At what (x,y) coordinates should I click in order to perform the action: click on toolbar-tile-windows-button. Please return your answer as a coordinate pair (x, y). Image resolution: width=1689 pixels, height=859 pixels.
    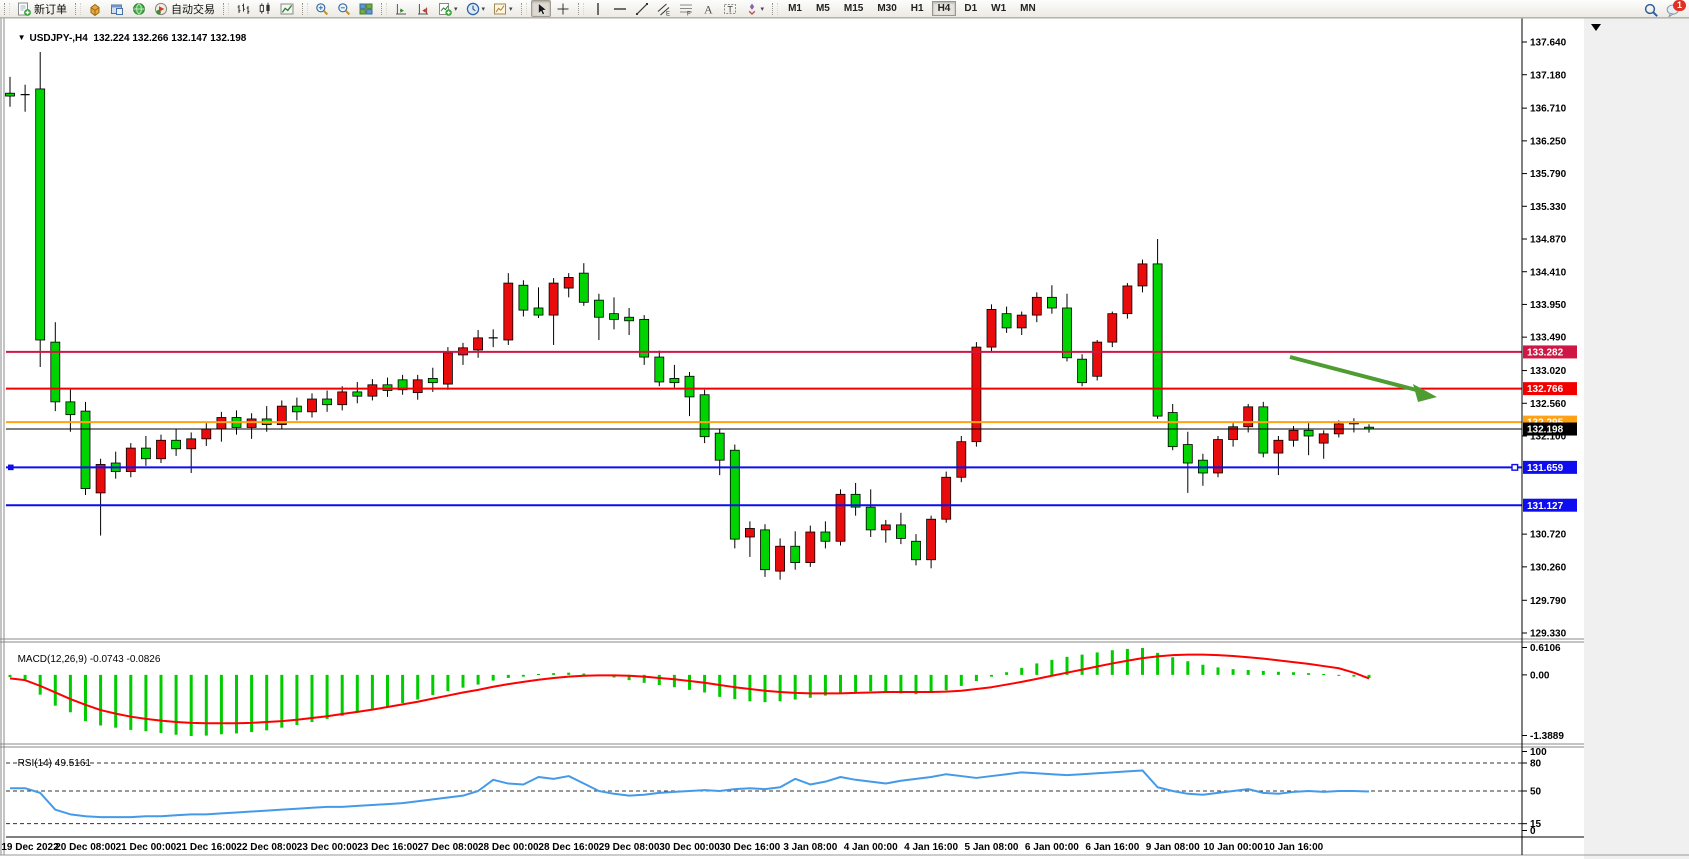
    Looking at the image, I should click on (366, 8).